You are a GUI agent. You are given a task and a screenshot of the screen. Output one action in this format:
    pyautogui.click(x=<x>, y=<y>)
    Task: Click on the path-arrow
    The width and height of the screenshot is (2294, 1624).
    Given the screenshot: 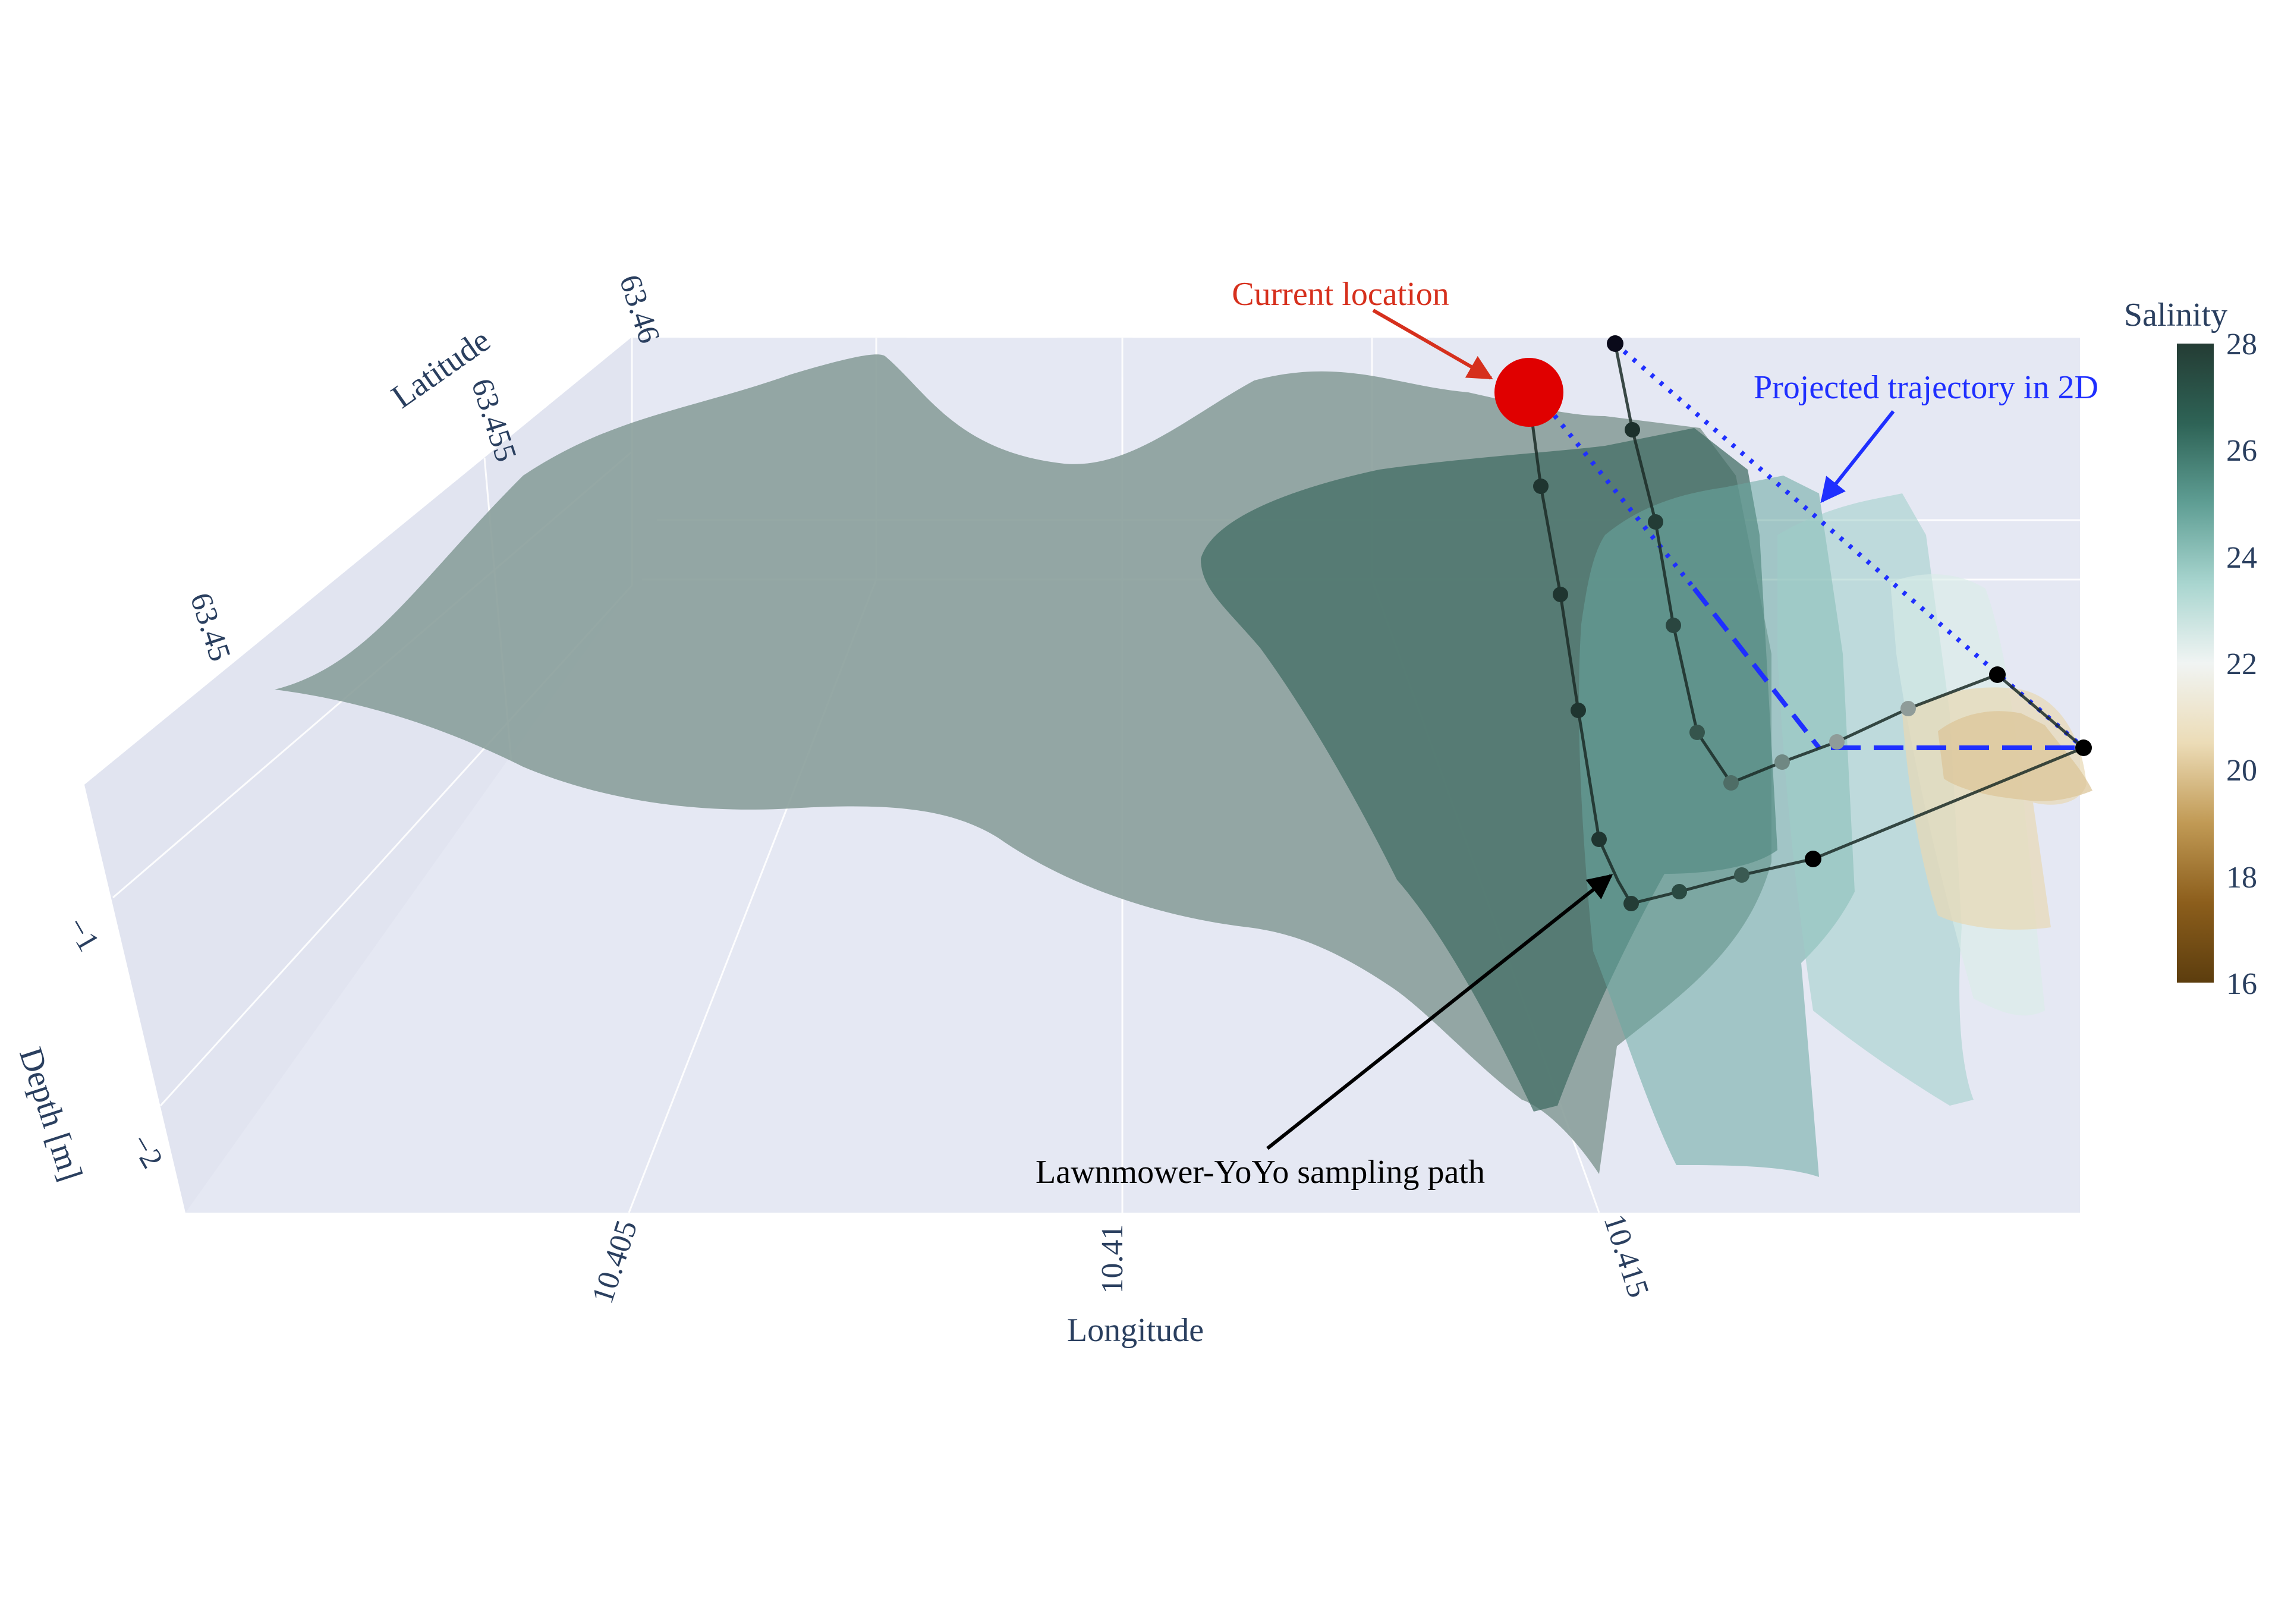 What is the action you would take?
    pyautogui.click(x=1439, y=1012)
    